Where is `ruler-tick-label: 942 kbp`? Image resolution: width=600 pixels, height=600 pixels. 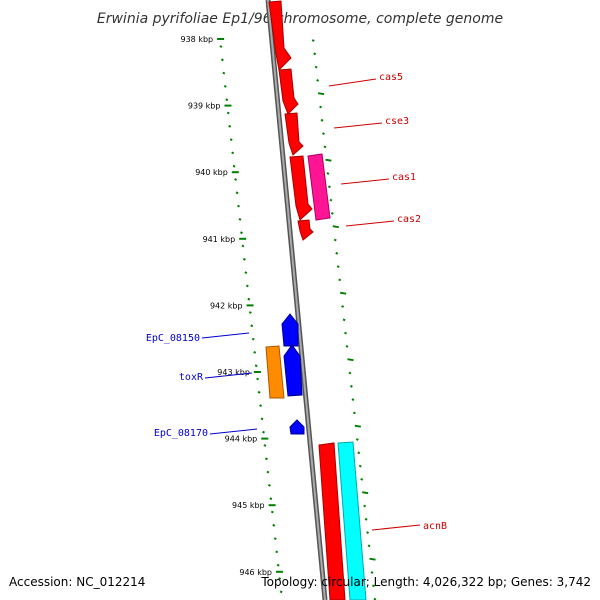
ruler-tick-label: 942 kbp is located at coordinates (226, 305).